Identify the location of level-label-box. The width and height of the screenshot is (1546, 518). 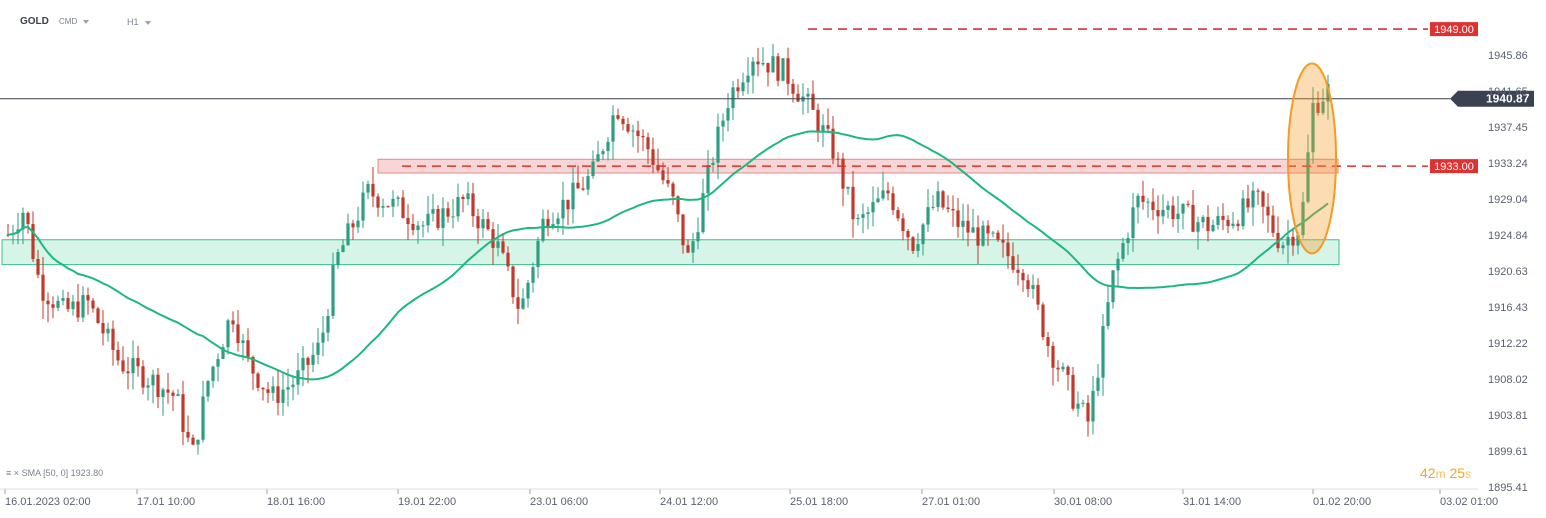
(1454, 29).